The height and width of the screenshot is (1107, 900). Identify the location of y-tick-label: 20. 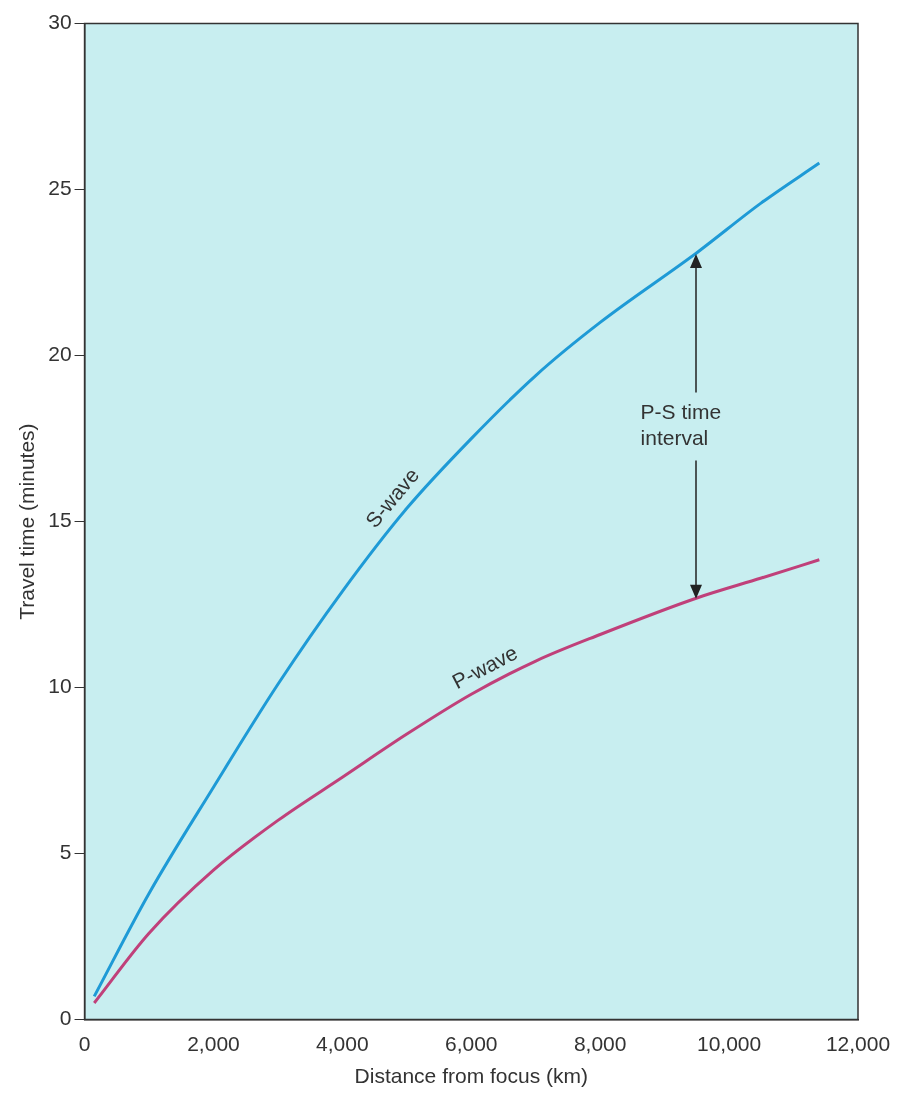
(60, 354).